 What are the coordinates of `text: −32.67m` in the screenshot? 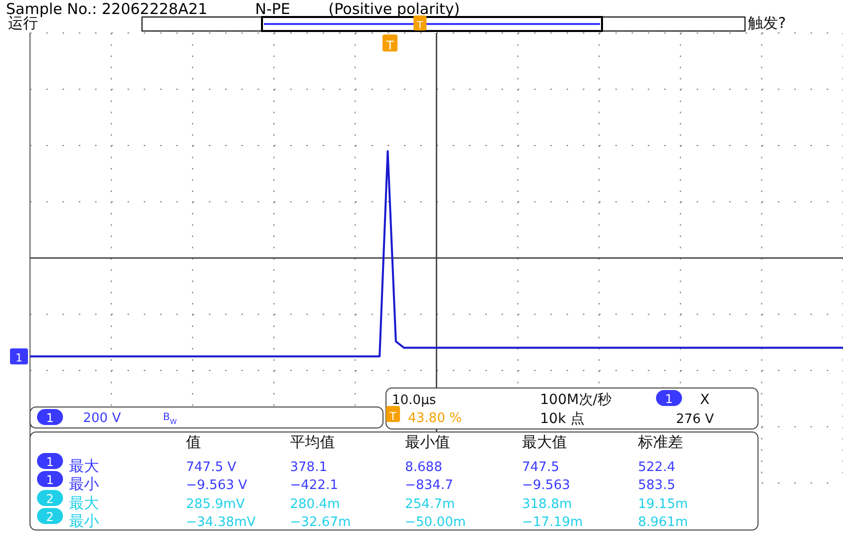 It's located at (320, 522).